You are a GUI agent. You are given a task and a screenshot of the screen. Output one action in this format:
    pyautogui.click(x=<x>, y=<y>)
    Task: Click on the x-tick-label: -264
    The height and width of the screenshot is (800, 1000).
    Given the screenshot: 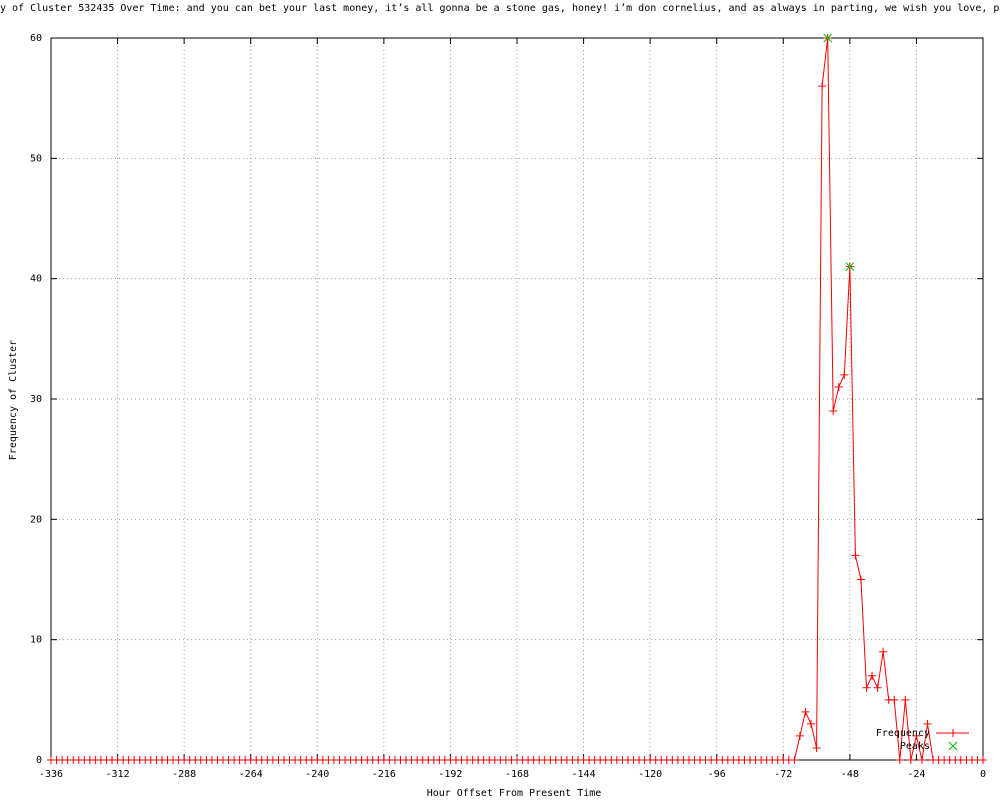 What is the action you would take?
    pyautogui.click(x=251, y=774)
    